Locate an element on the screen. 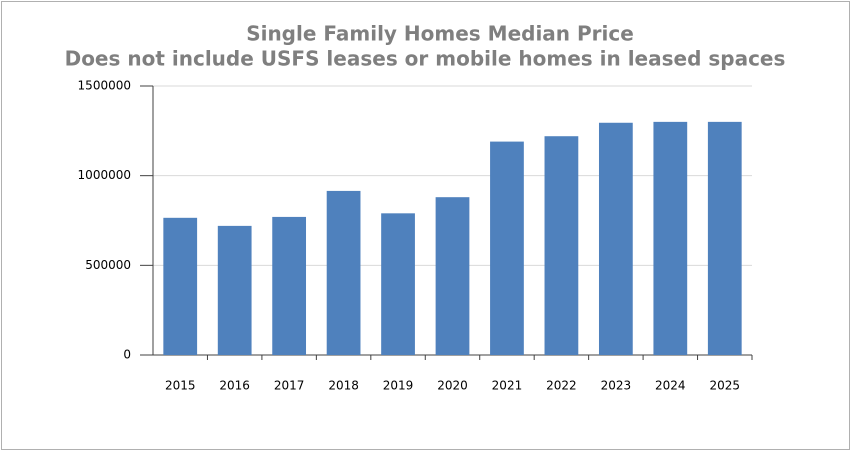 The width and height of the screenshot is (852, 453). x-tick-label: 2021 is located at coordinates (507, 386).